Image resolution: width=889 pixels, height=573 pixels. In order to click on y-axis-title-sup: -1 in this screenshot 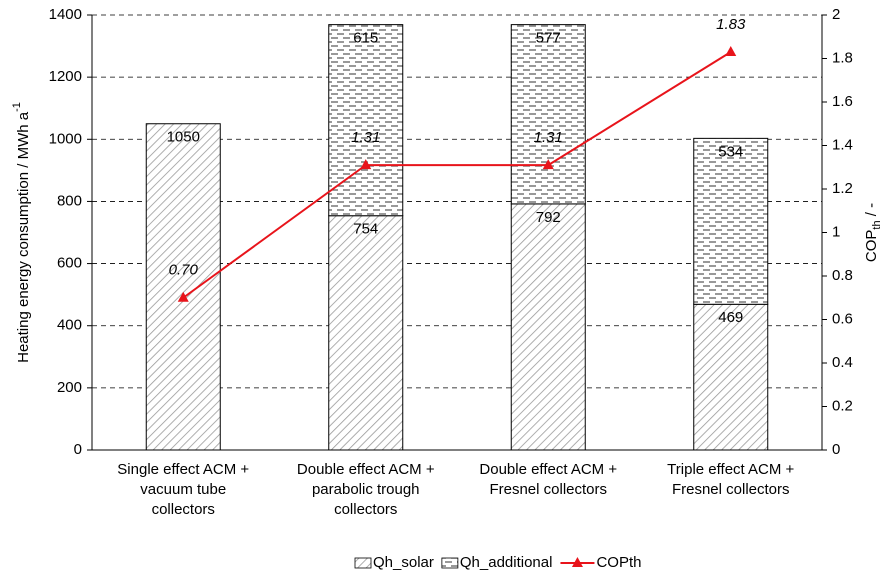, I will do `click(17, 107)`.